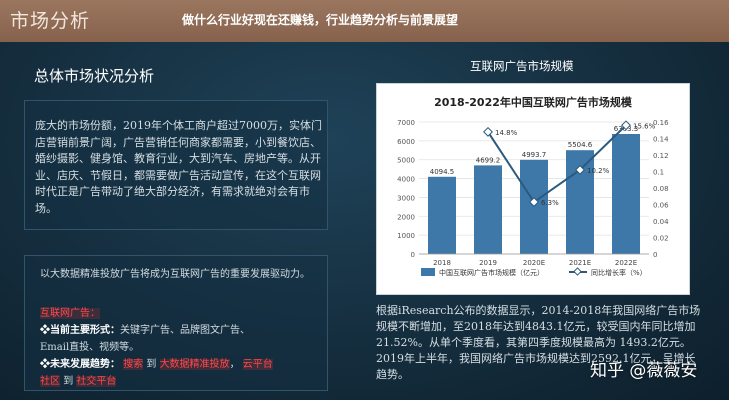  What do you see at coordinates (491, 272) in the screenshot?
I see `legend-bar-label: 中国互联网广告市场规模（亿元）` at bounding box center [491, 272].